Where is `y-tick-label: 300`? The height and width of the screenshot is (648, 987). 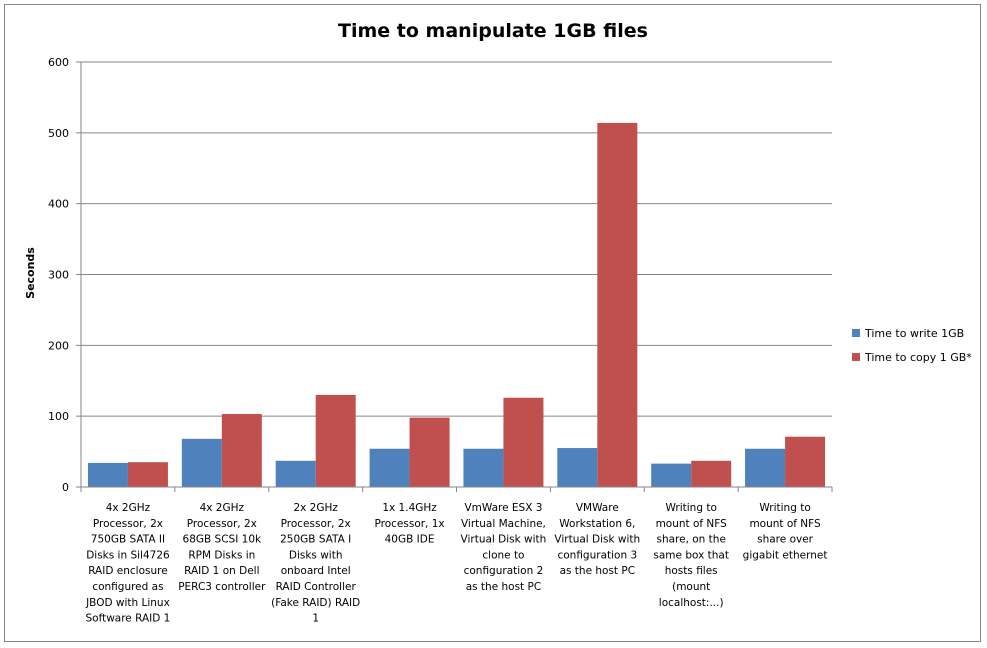
y-tick-label: 300 is located at coordinates (58, 275).